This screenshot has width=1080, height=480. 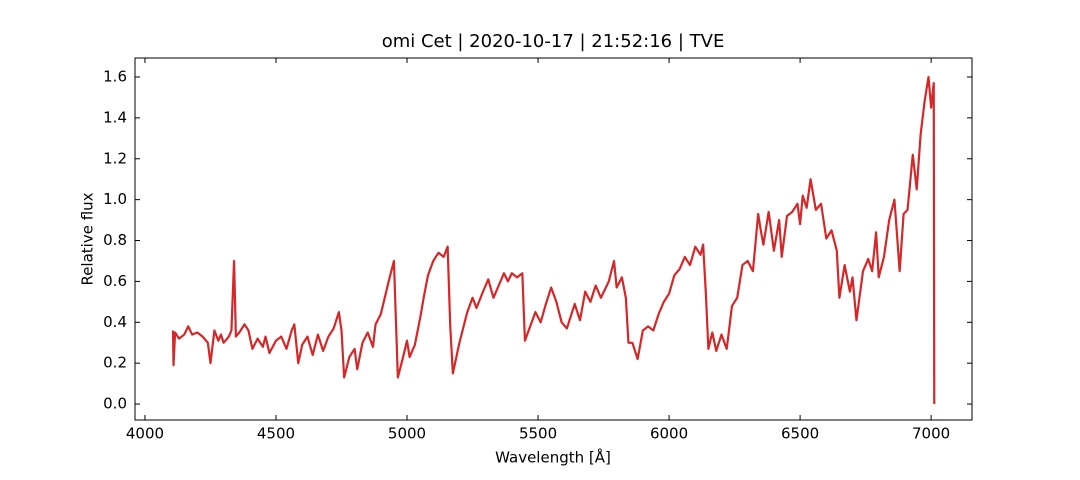 What do you see at coordinates (115, 322) in the screenshot?
I see `y-tick-label: 0.4` at bounding box center [115, 322].